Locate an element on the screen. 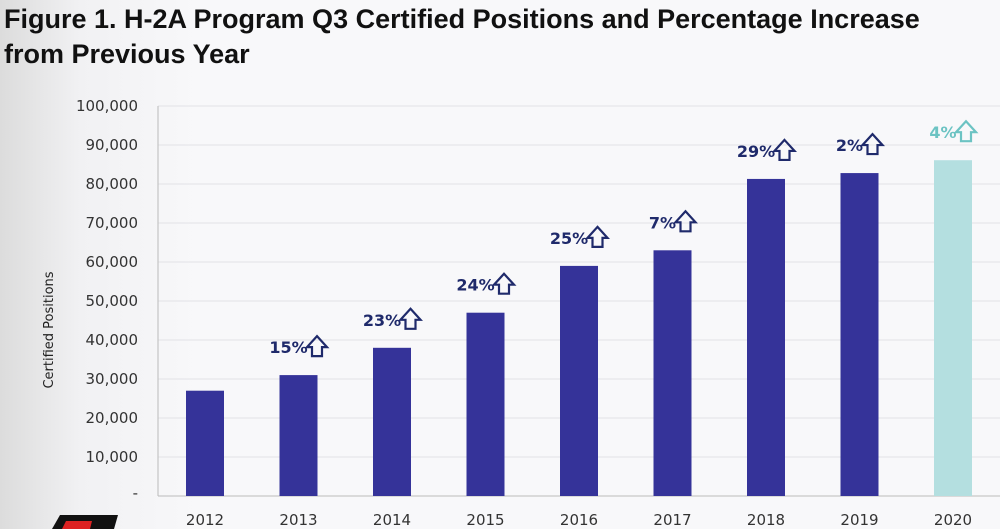 The image size is (1000, 529). x-tick-label: 2019 is located at coordinates (859, 520).